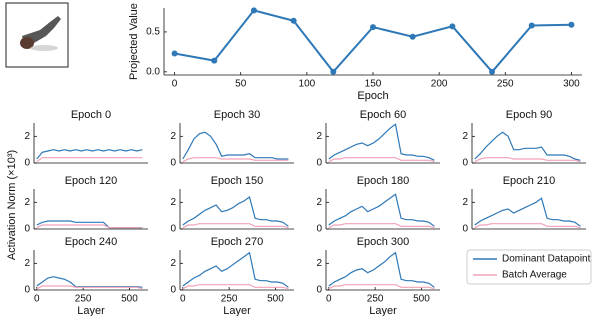 The height and width of the screenshot is (316, 598). I want to click on legend-label: Dominant Datapoint, so click(546, 259).